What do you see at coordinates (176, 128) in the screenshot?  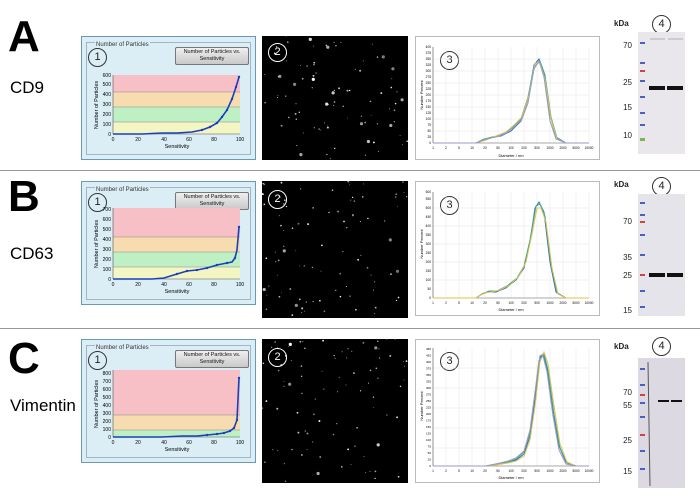 I see `zone-yellow` at bounding box center [176, 128].